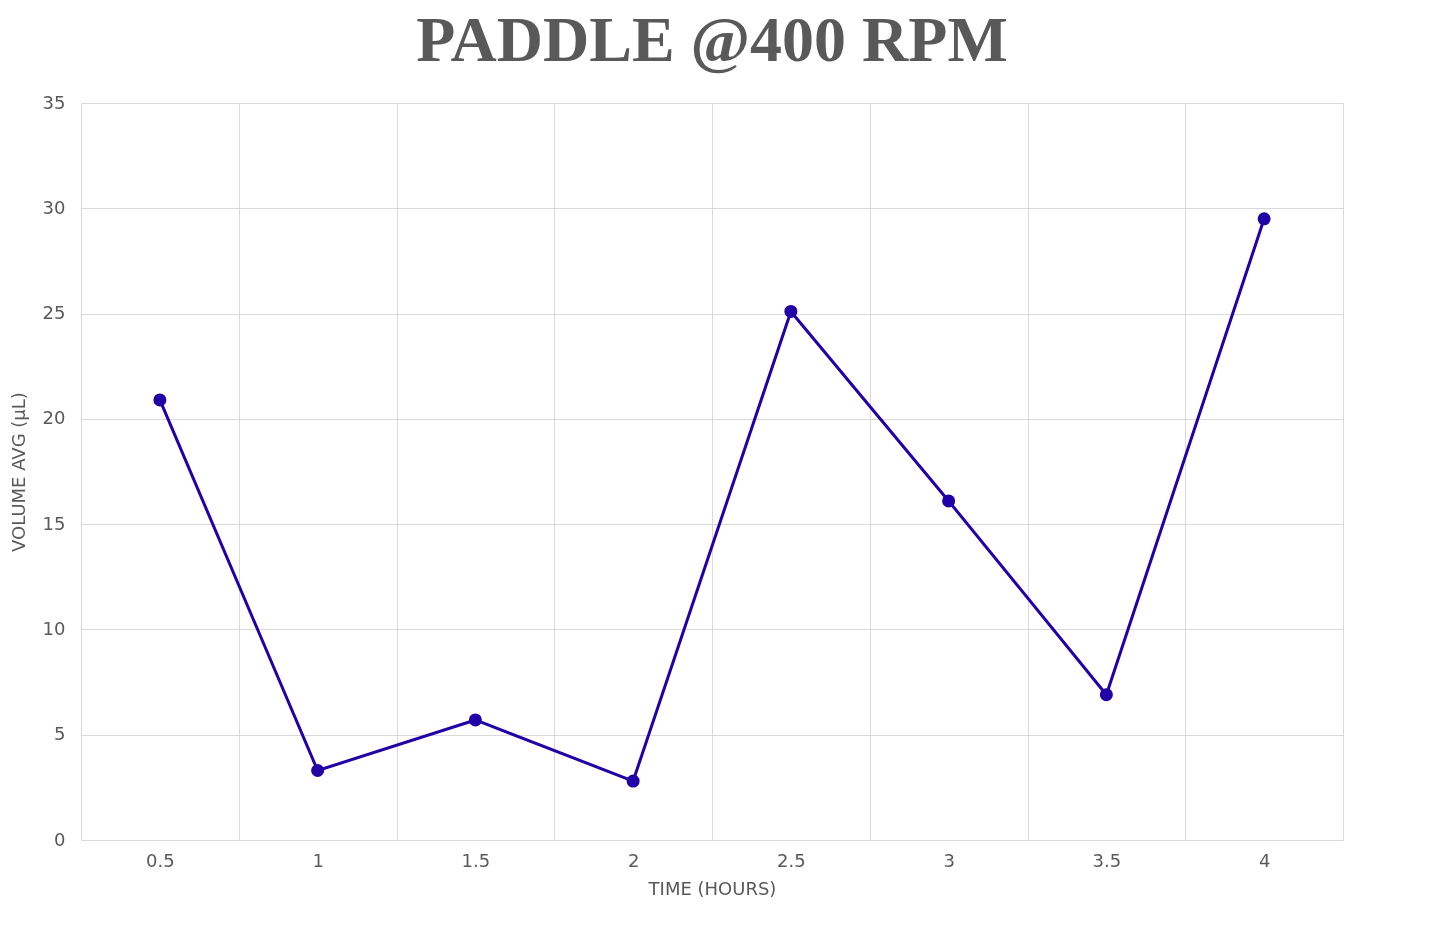 This screenshot has height=934, width=1436. I want to click on x-tick-label: 3.5, so click(1107, 860).